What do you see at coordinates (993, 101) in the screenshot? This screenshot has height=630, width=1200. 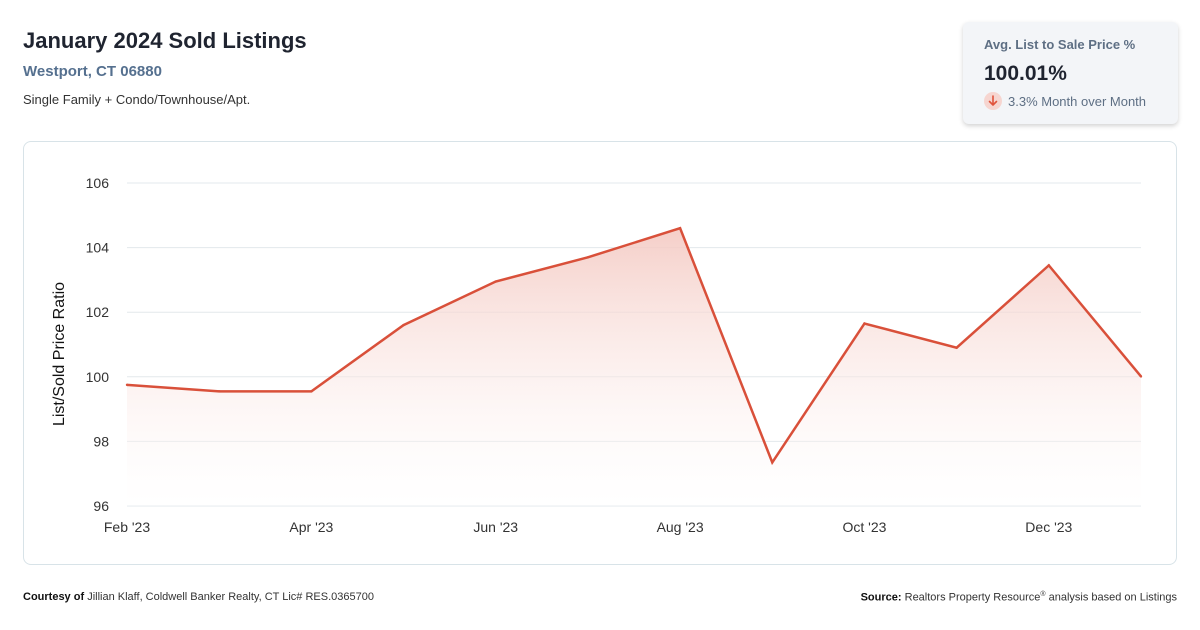 I see `arrow-down-icon` at bounding box center [993, 101].